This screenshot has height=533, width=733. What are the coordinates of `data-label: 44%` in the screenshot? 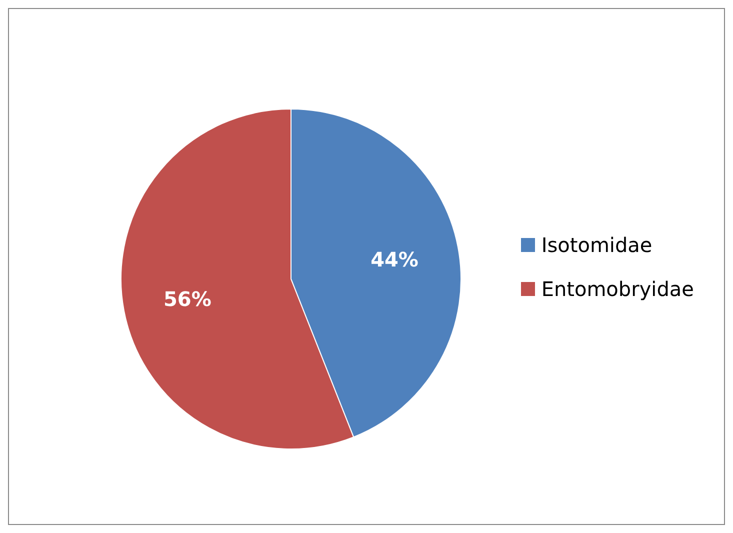 It's located at (394, 259).